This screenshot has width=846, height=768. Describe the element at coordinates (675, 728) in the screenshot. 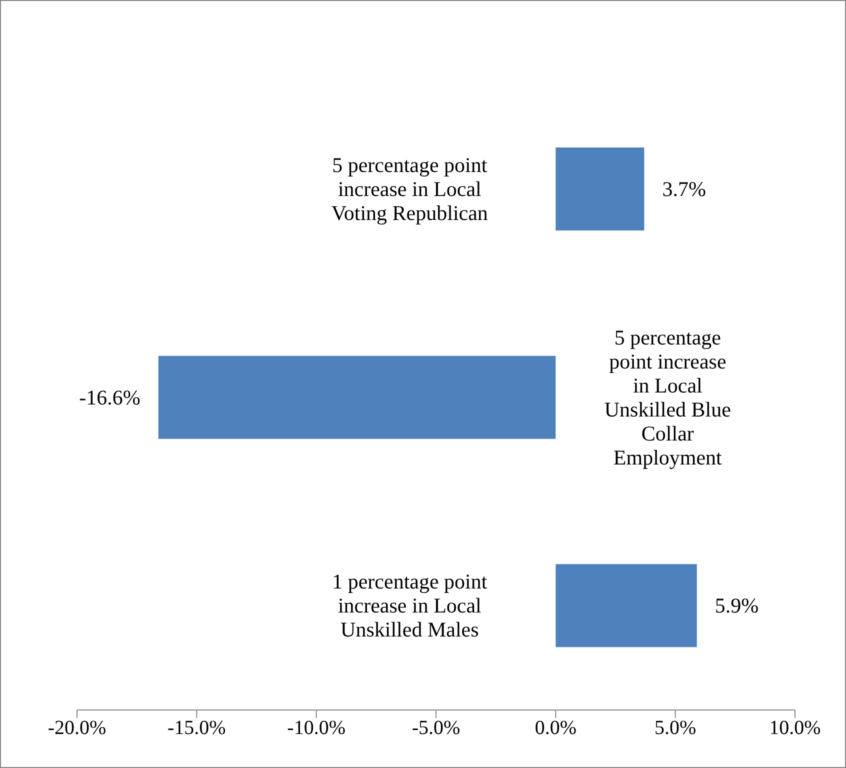

I see `x-tick-label: 5.0%` at that location.